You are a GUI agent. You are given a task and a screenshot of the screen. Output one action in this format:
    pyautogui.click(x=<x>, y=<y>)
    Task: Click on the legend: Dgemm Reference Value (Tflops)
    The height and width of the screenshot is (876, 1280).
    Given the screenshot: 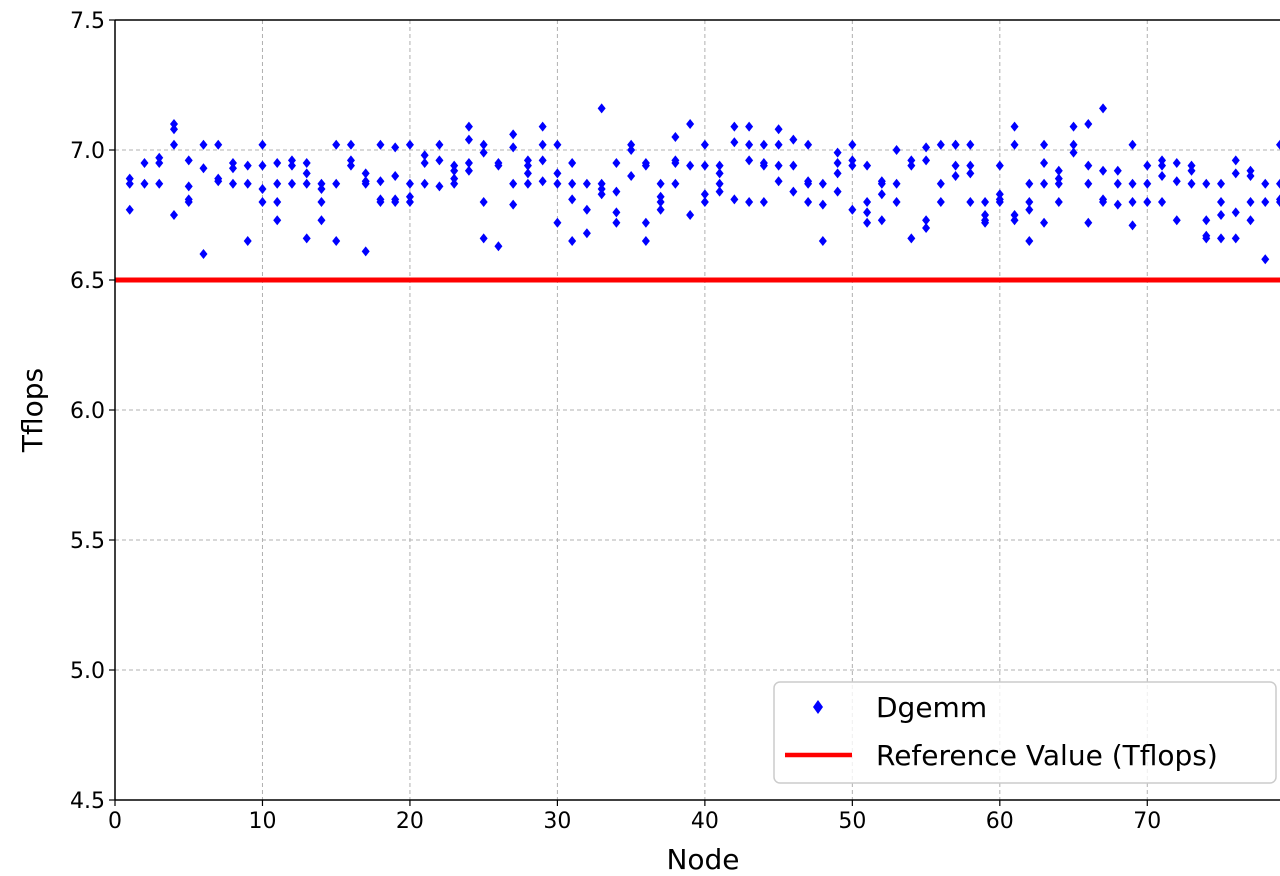 What is the action you would take?
    pyautogui.click(x=1025, y=732)
    